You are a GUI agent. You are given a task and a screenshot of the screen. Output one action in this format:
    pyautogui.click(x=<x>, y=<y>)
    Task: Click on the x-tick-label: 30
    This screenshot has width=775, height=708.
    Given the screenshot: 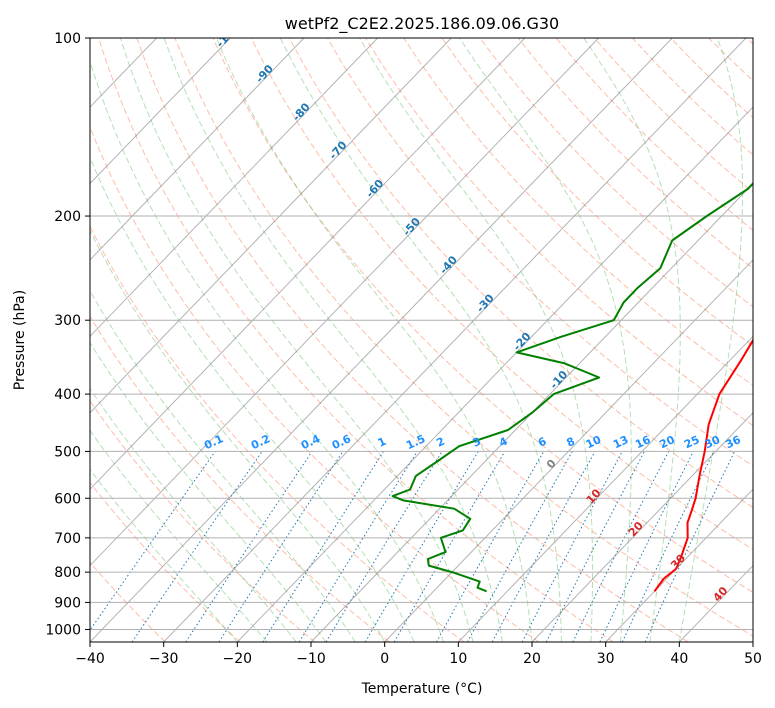 What is the action you would take?
    pyautogui.click(x=606, y=659)
    